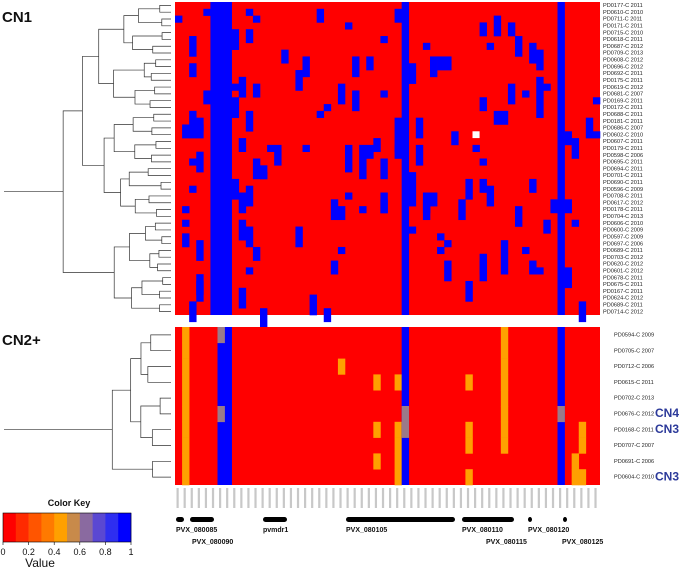 Image resolution: width=681 pixels, height=570 pixels. What do you see at coordinates (623, 47) in the screenshot?
I see `row-label: PD0687-C 2012` at bounding box center [623, 47].